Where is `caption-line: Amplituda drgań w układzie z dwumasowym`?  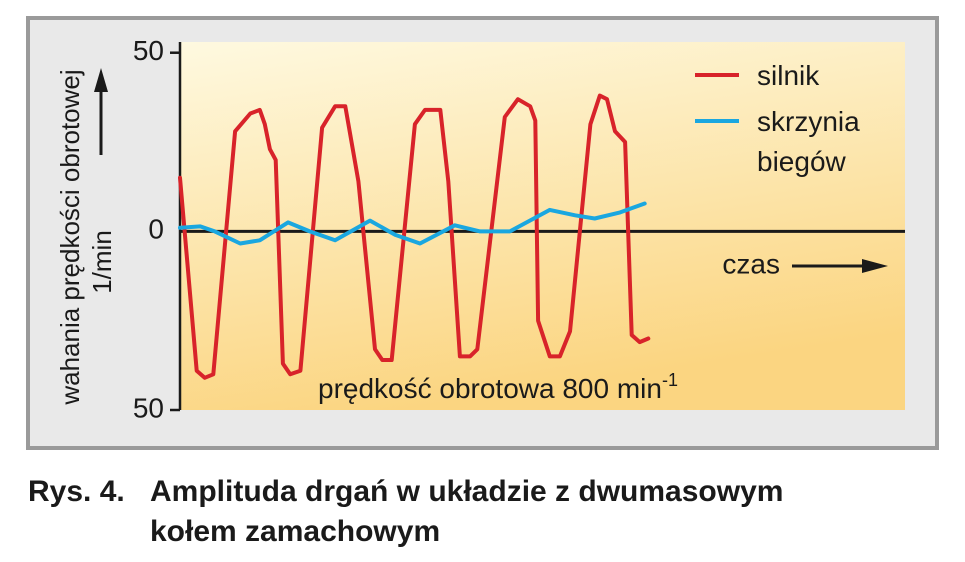 caption-line: Amplituda drgań w układzie z dwumasowym is located at coordinates (466, 491).